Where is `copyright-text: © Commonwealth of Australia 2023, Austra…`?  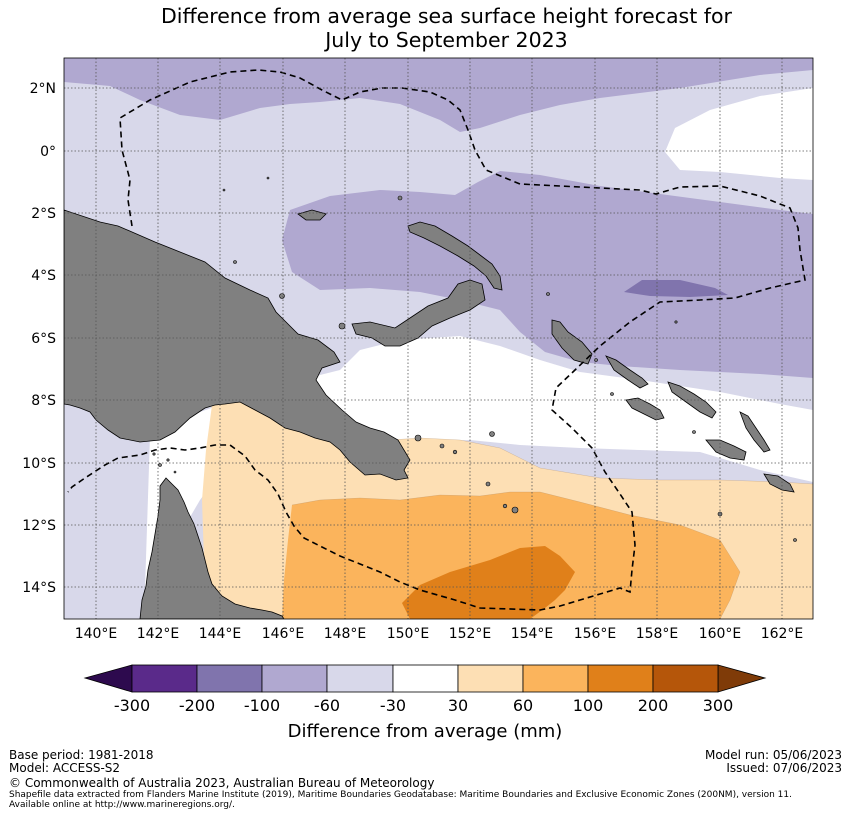
copyright-text: © Commonwealth of Australia 2023, Austra… is located at coordinates (222, 783).